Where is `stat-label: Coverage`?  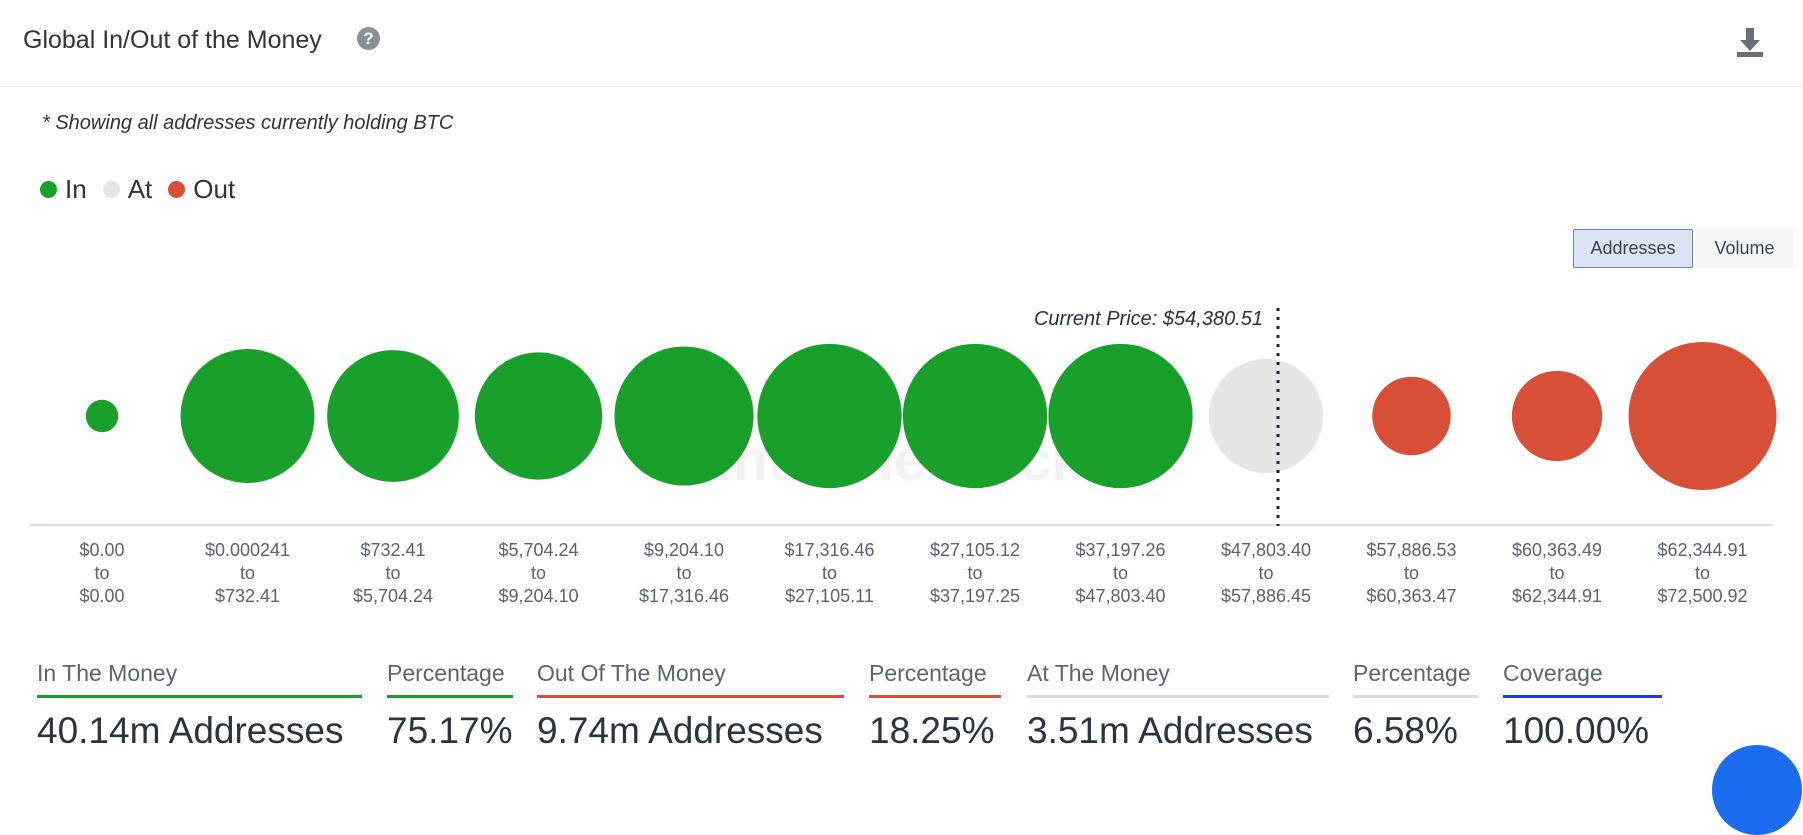 stat-label: Coverage is located at coordinates (1582, 679).